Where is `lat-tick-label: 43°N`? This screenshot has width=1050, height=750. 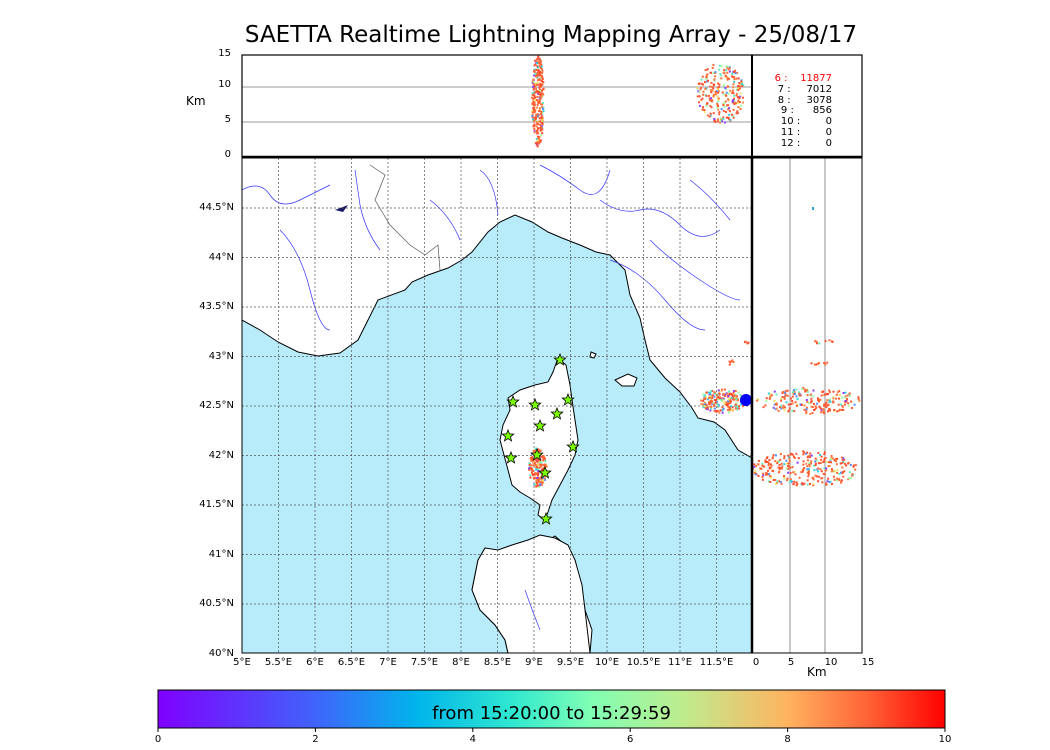 lat-tick-label: 43°N is located at coordinates (221, 356).